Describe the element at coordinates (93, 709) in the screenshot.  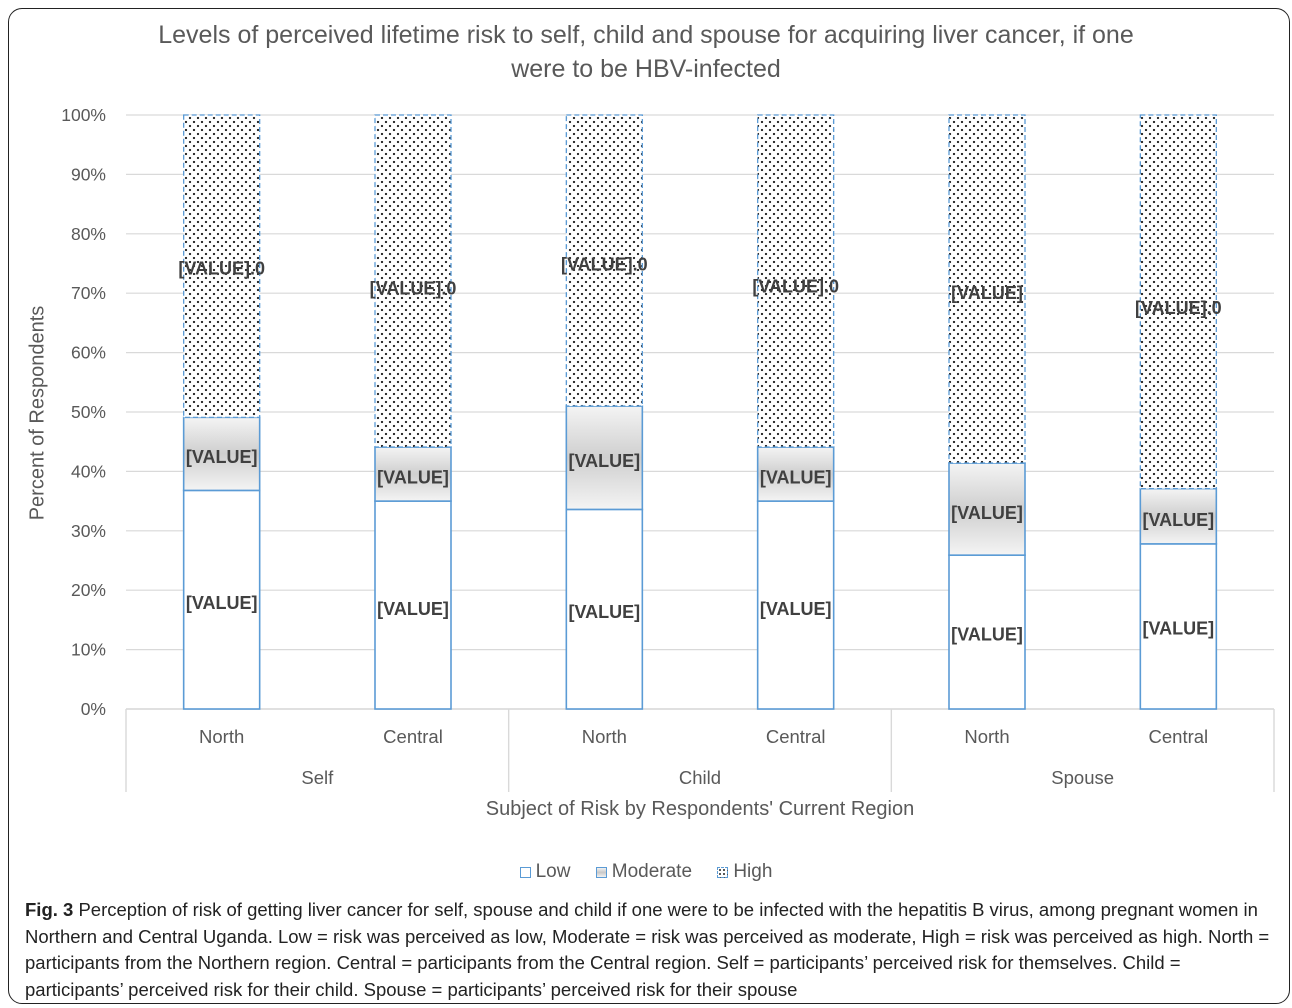
I see `y-tick-label: 0%` at that location.